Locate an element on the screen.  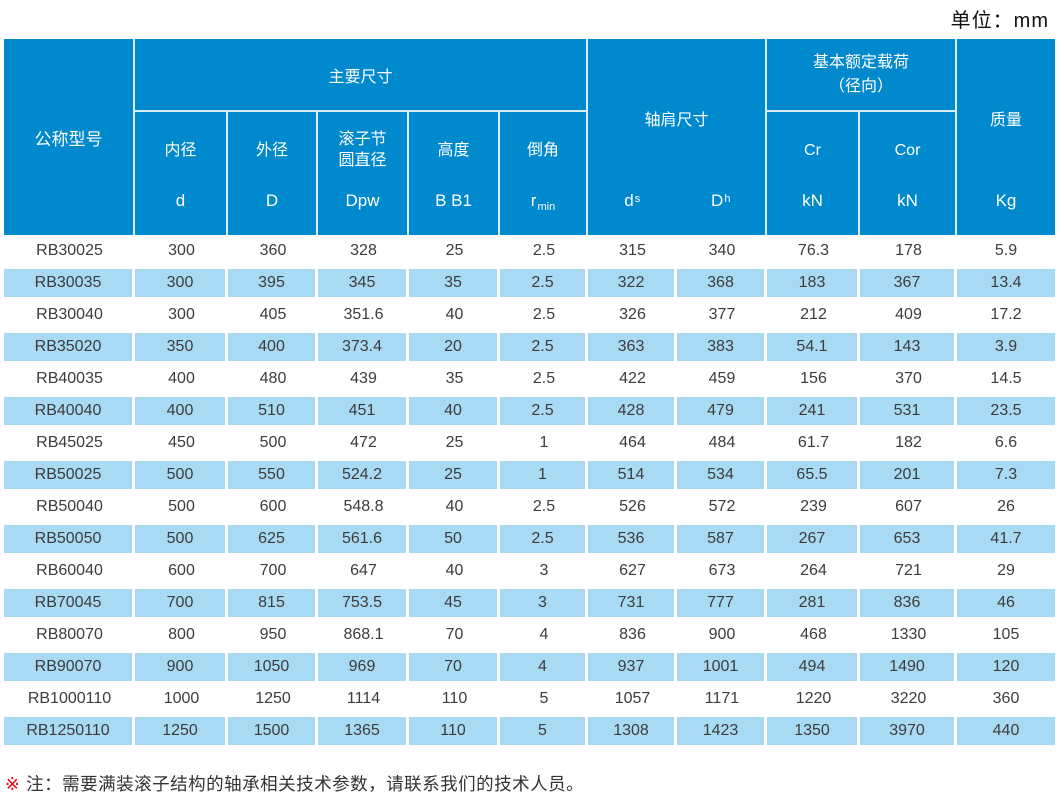
cell-model: RB30025 is located at coordinates (69, 250).